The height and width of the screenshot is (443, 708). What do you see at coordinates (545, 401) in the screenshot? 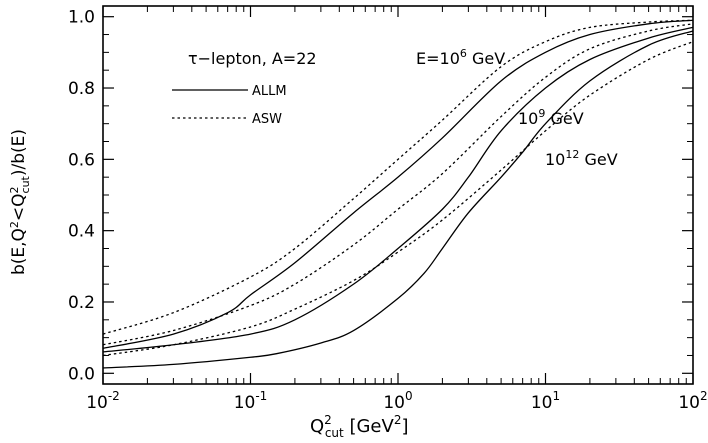
I see `x-tick-label: 10¹` at bounding box center [545, 401].